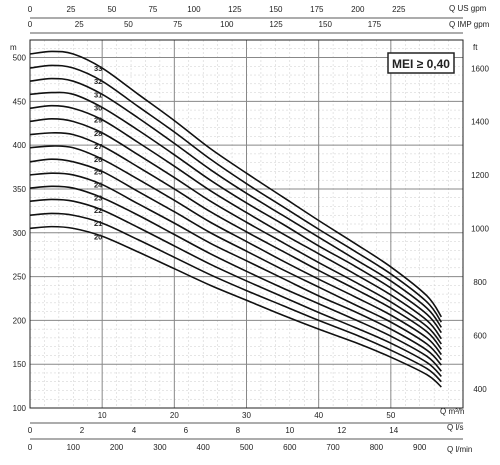  What do you see at coordinates (98, 94) in the screenshot?
I see `curve-label-31: 31` at bounding box center [98, 94].